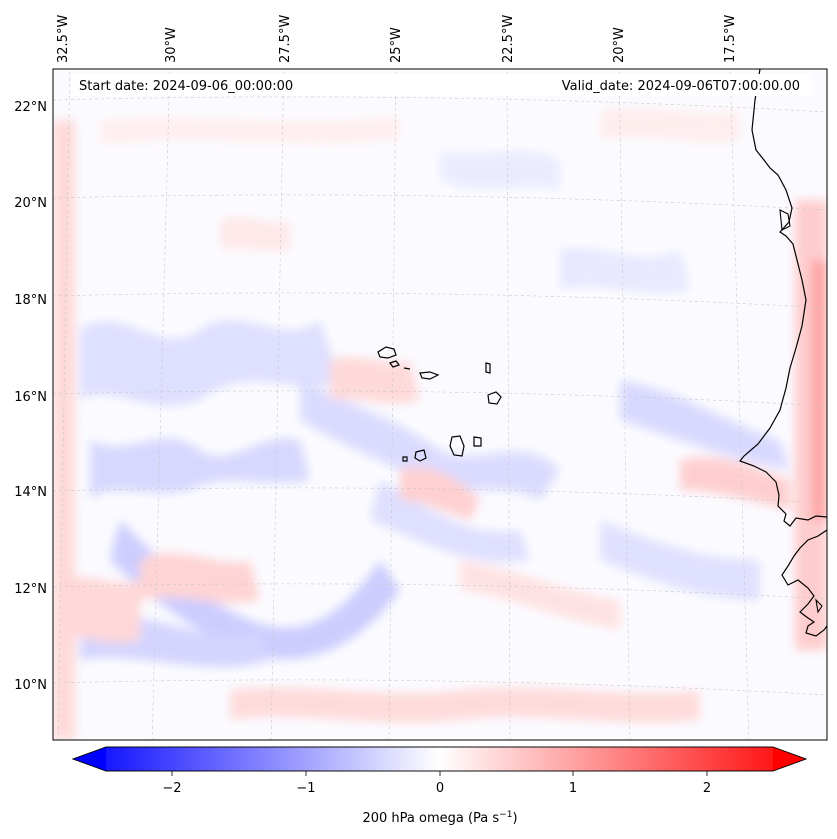 The image size is (837, 839). I want to click on lat-label: 22°N, so click(30, 107).